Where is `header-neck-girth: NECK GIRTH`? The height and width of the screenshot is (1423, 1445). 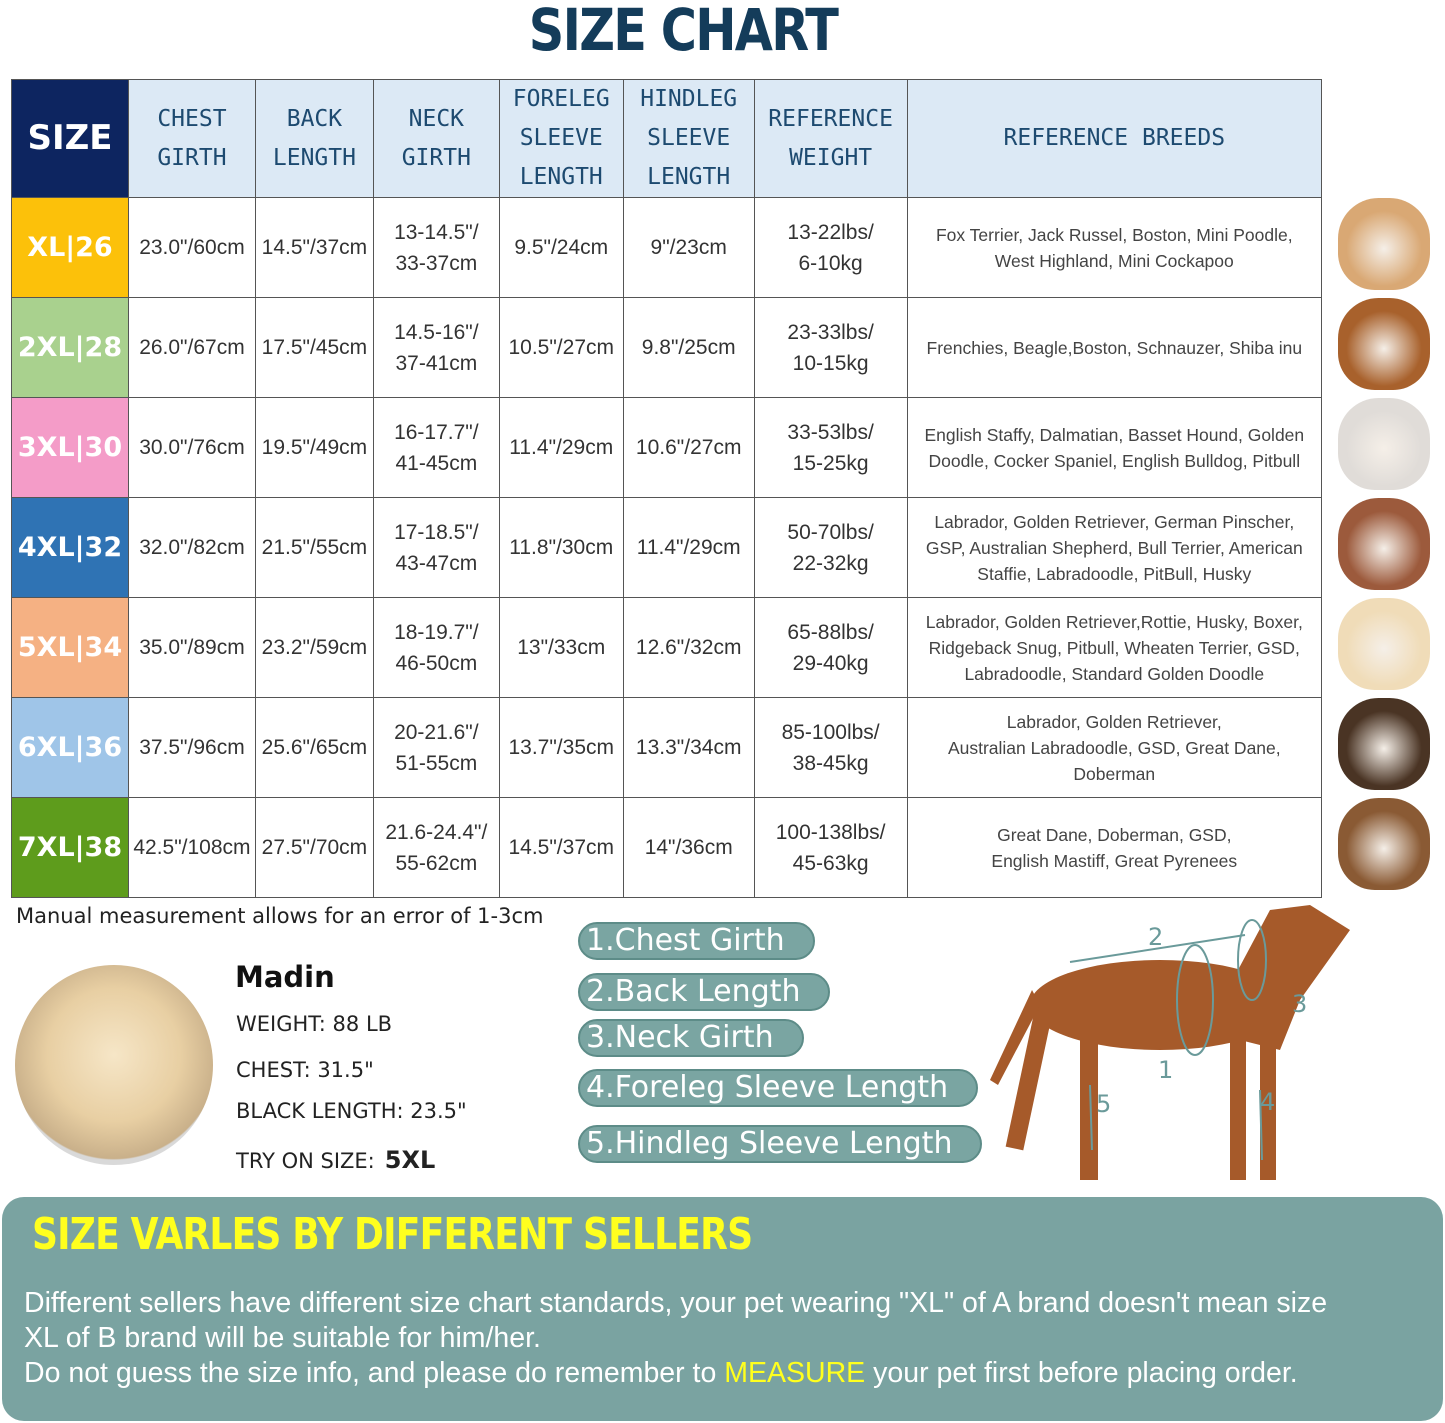 header-neck-girth: NECK GIRTH is located at coordinates (436, 138).